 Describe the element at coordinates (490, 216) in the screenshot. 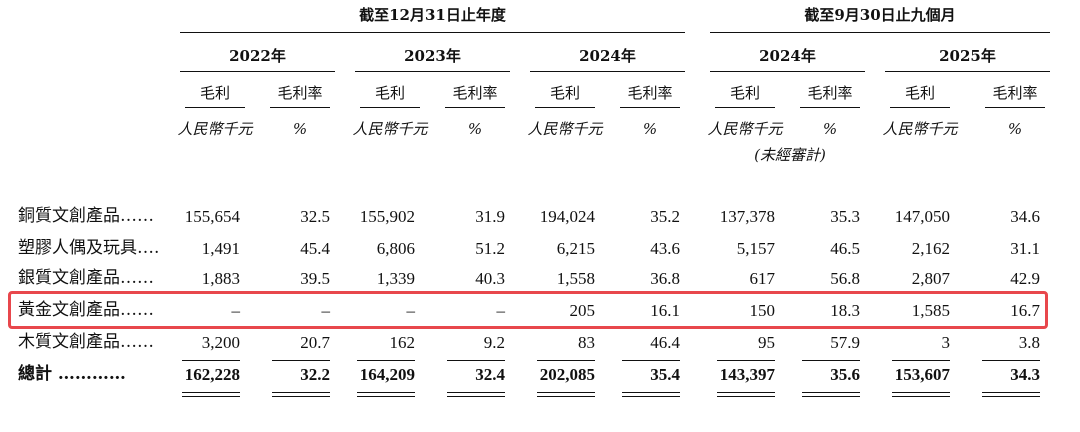

I see `table-cell: 31.9` at that location.